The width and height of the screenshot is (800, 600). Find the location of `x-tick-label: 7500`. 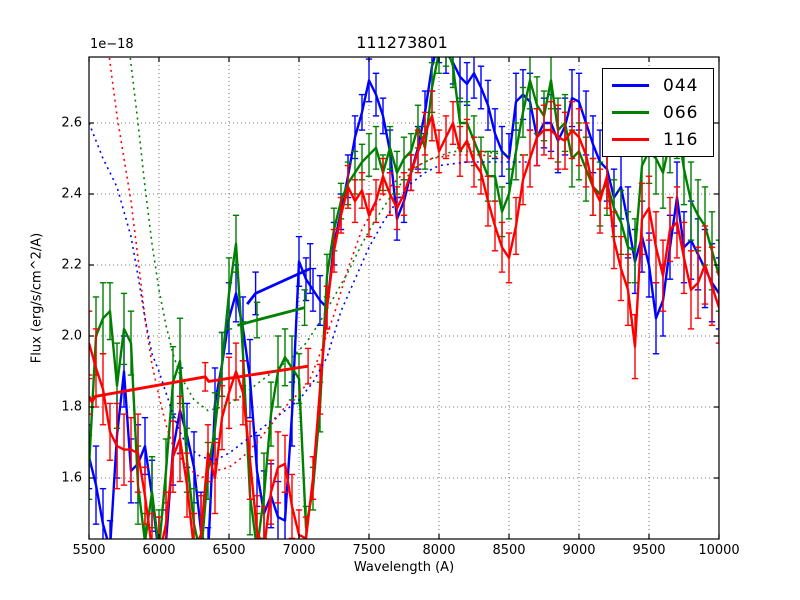

x-tick-label: 7500 is located at coordinates (369, 550).